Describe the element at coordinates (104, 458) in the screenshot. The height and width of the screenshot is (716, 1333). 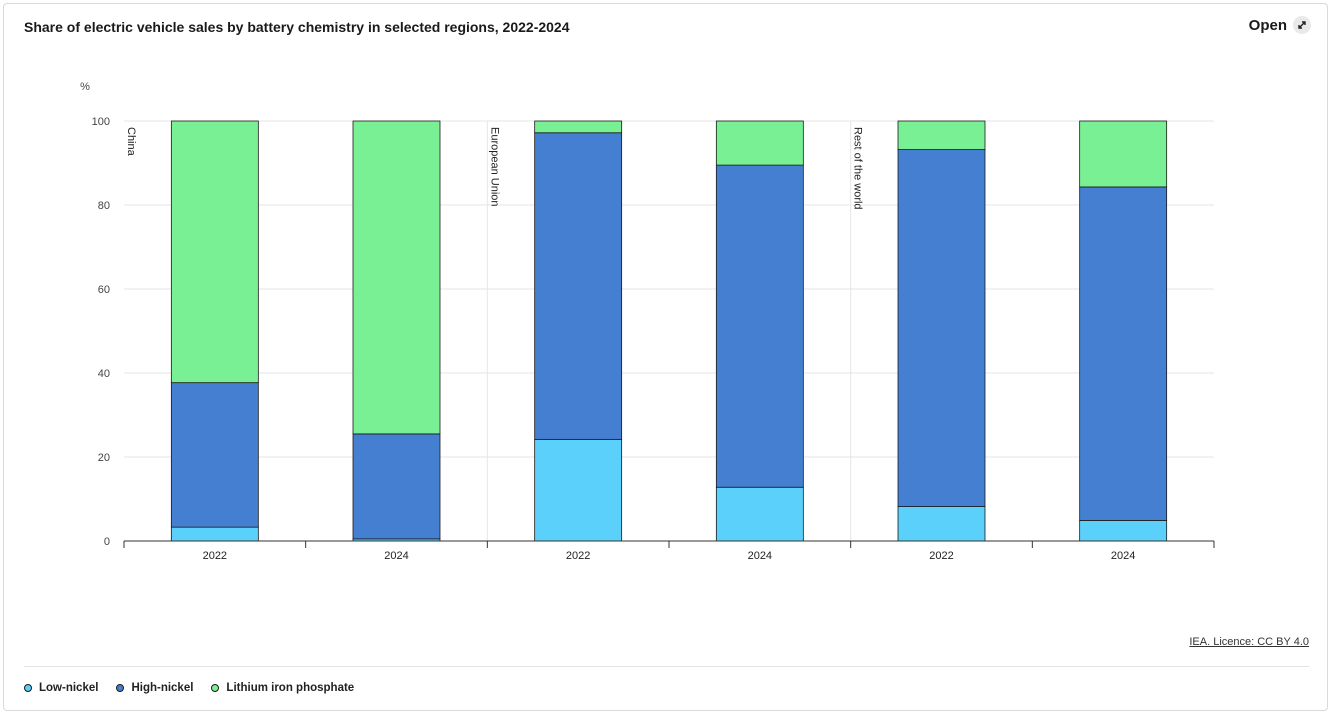
I see `y-tick-label: 20` at that location.